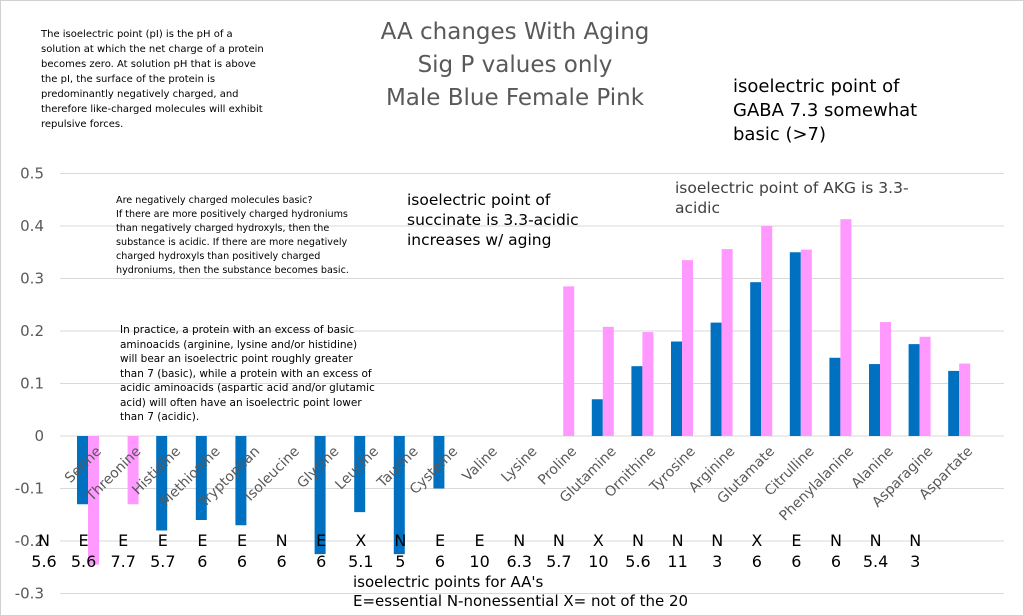 Image resolution: width=1024 pixels, height=616 pixels. What do you see at coordinates (806, 342) in the screenshot?
I see `bar-female-citrulline` at bounding box center [806, 342].